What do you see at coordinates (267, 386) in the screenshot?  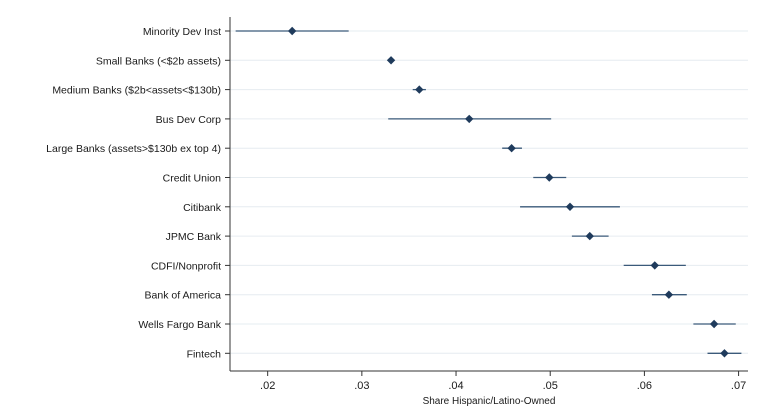 I see `x-tick-label: .02` at bounding box center [267, 386].